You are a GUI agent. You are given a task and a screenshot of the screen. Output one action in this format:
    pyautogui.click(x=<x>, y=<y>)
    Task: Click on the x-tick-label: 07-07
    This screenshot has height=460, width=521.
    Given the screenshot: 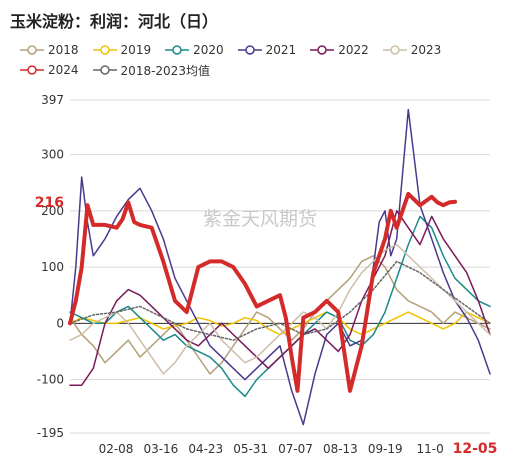 What is the action you would take?
    pyautogui.click(x=295, y=449)
    